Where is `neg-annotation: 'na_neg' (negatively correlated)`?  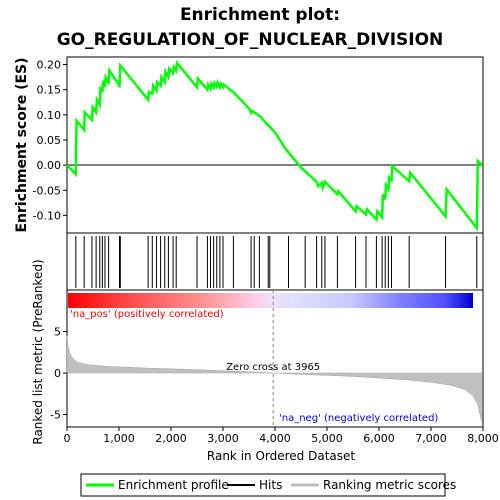 neg-annotation: 'na_neg' (negatively correlated) is located at coordinates (358, 418).